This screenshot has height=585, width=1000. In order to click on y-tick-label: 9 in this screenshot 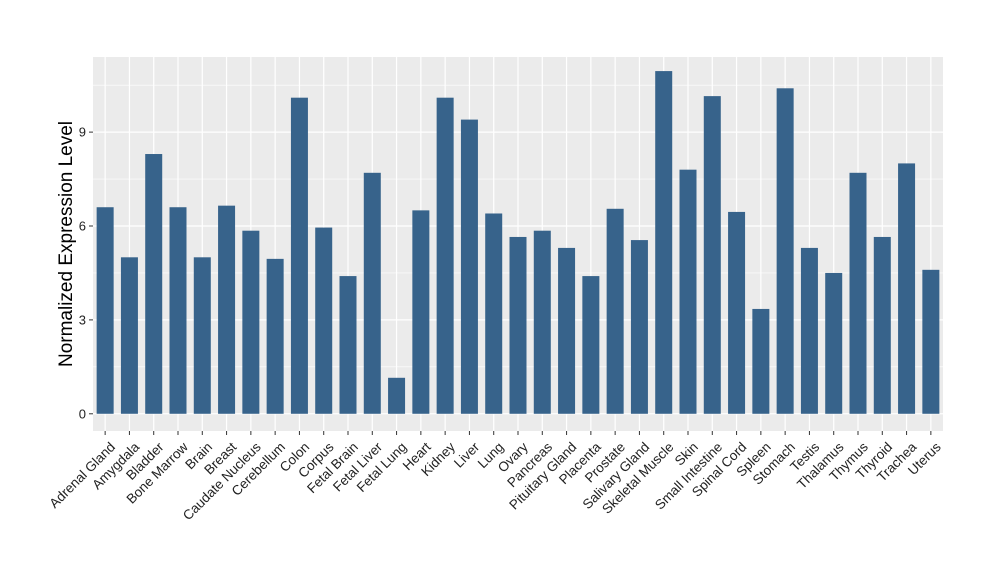, I will do `click(82, 132)`.